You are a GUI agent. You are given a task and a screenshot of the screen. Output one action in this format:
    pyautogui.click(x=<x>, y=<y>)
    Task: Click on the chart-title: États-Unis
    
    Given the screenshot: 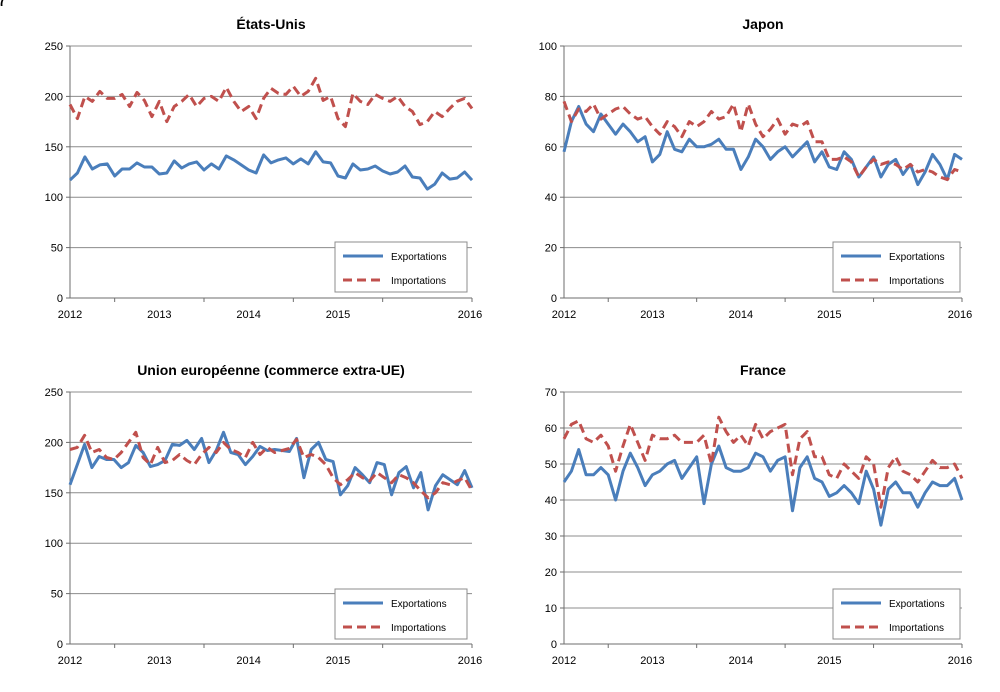 What is the action you would take?
    pyautogui.click(x=270, y=24)
    